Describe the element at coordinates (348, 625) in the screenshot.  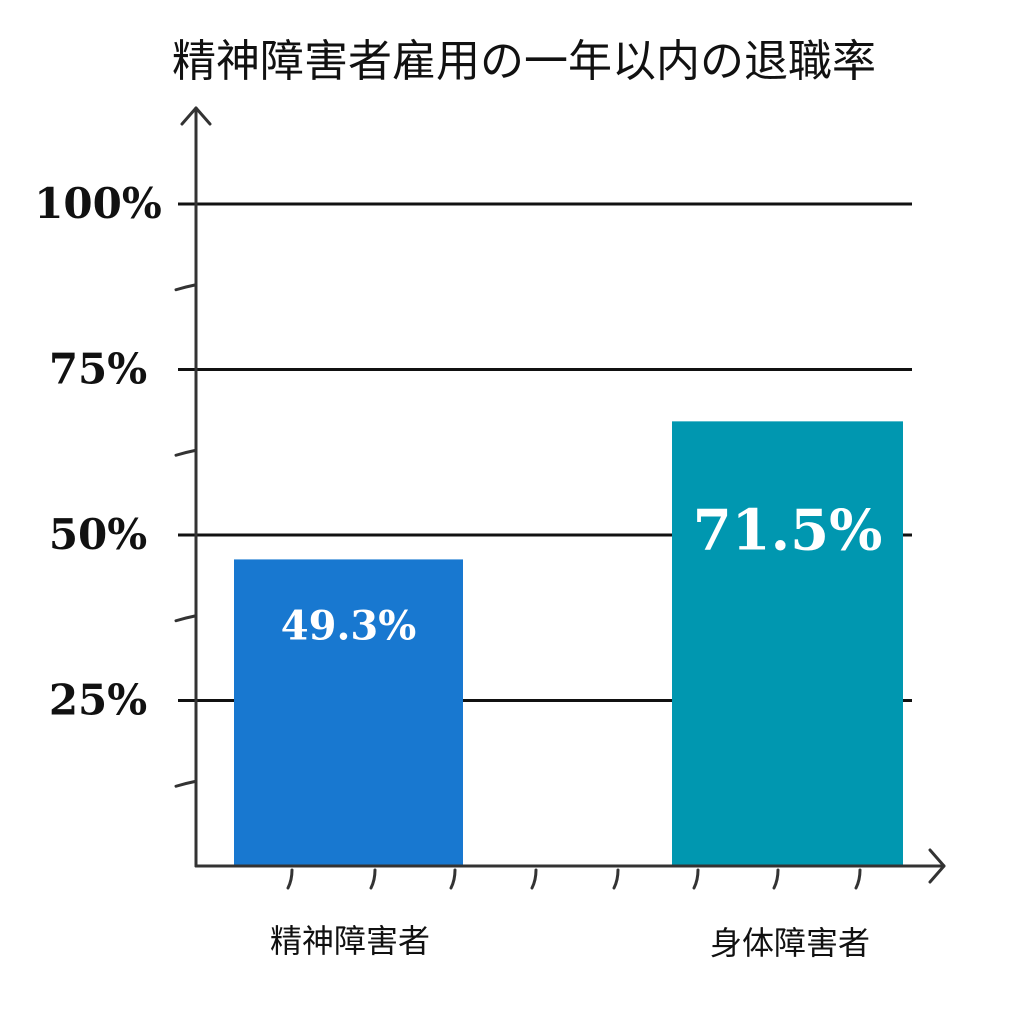
I see `data-label: 49.3%` at that location.